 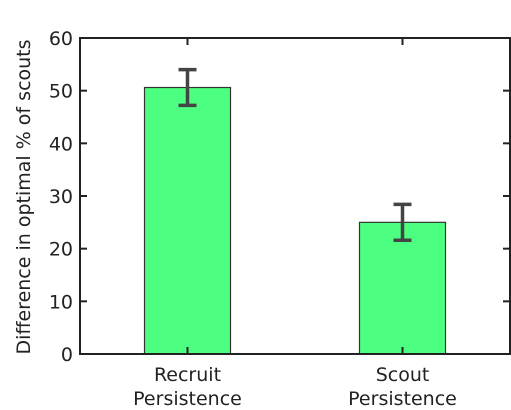 What do you see at coordinates (187, 387) in the screenshot?
I see `x-tick-label-1: Recruit Persistence` at bounding box center [187, 387].